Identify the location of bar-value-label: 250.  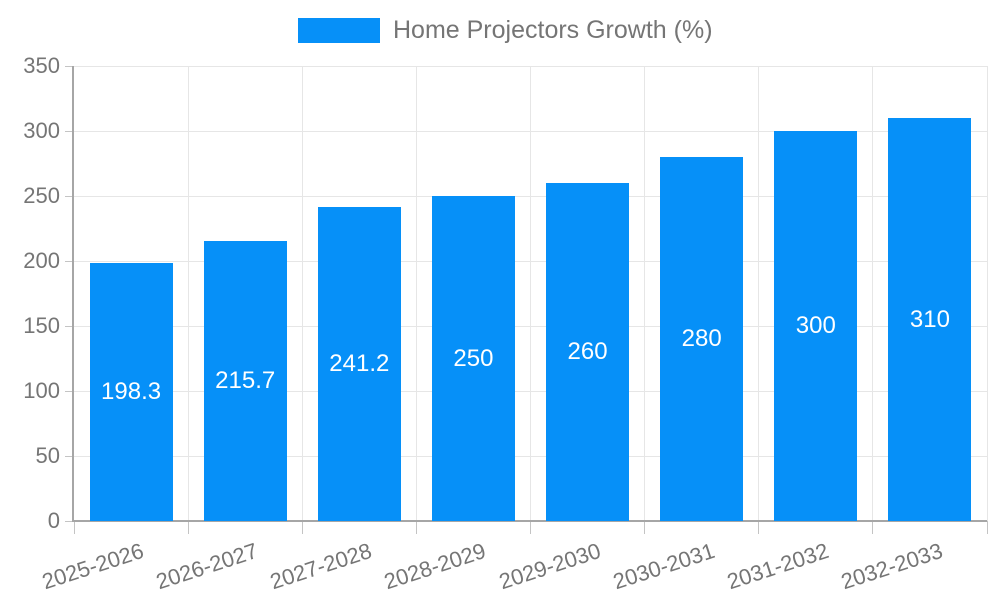
(473, 358).